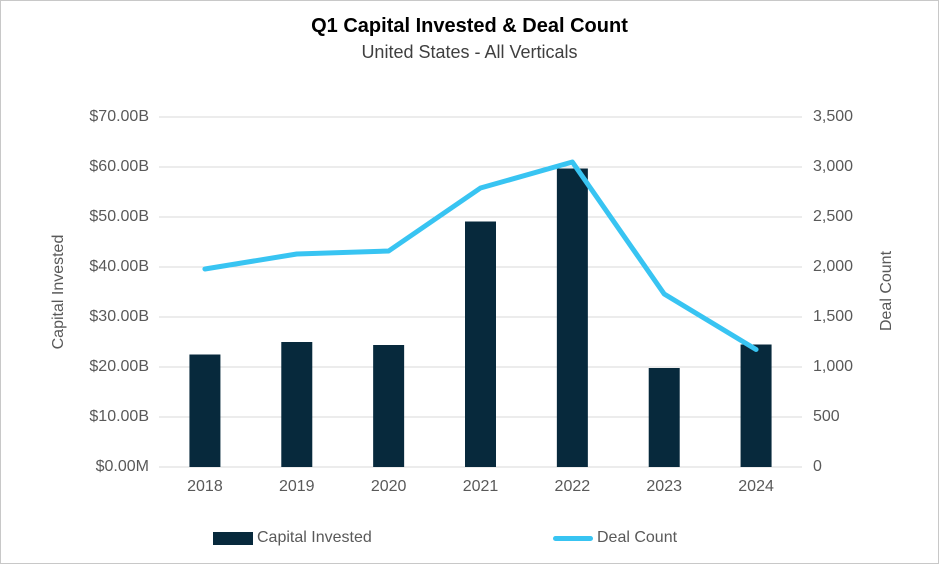 This screenshot has height=564, width=939. Describe the element at coordinates (833, 116) in the screenshot. I see `right-axis-tick-label: 3,500` at that location.